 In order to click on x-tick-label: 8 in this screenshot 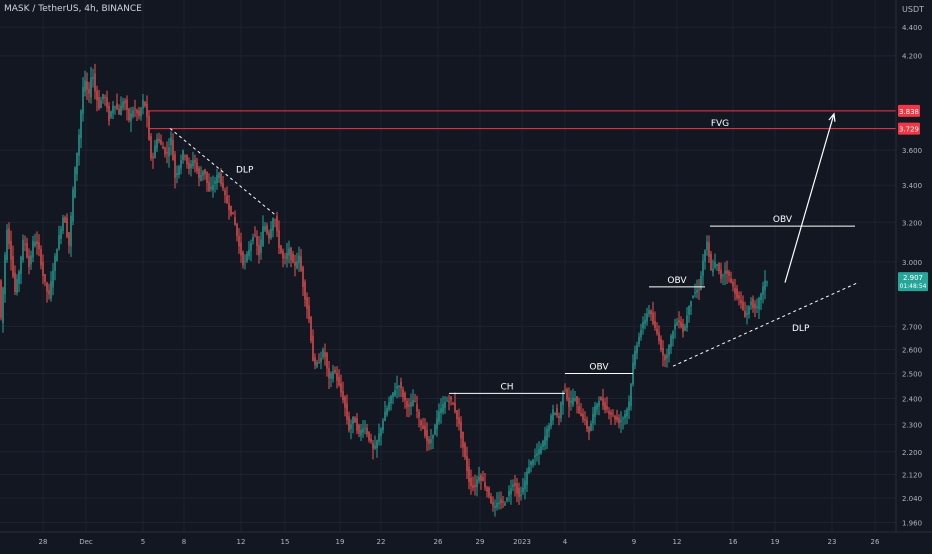, I will do `click(184, 542)`.